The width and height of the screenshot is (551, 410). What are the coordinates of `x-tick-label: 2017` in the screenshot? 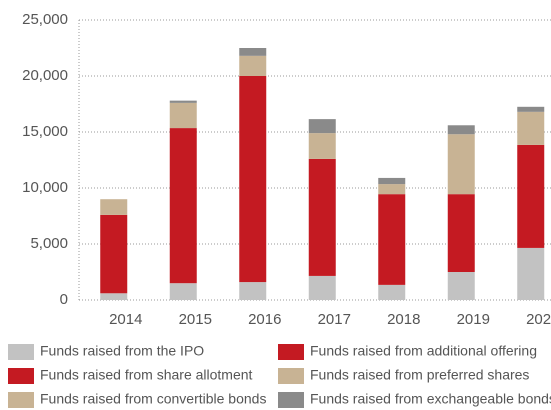 It's located at (334, 319).